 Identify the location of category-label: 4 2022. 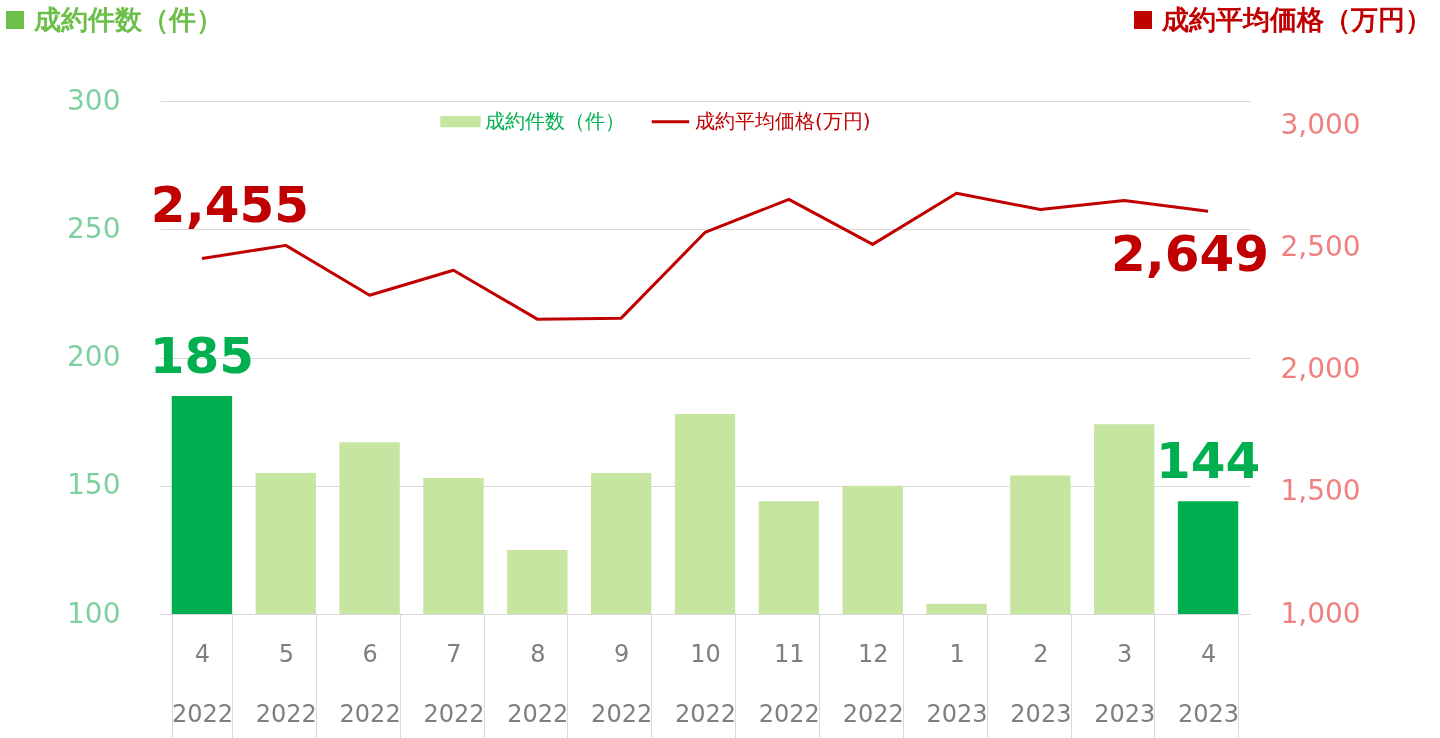
(202, 683).